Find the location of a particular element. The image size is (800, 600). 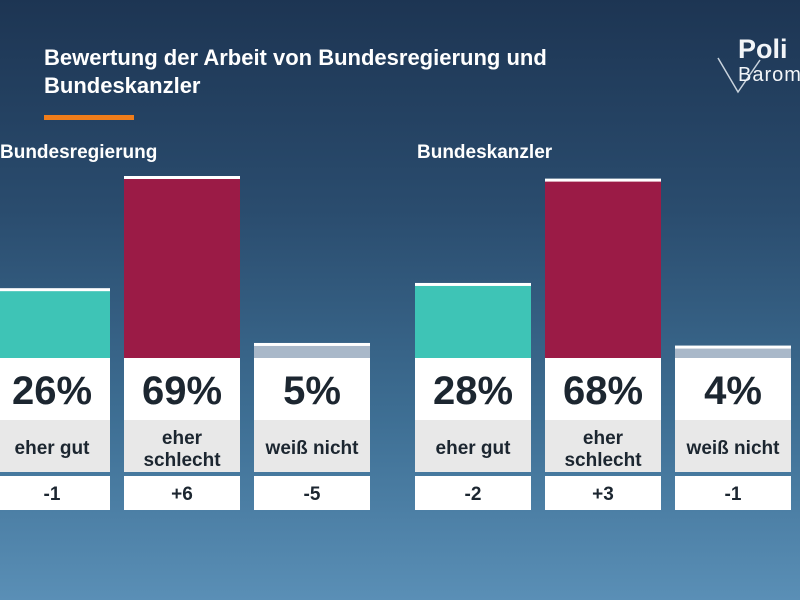

panel-title-bundesregierung: Bundesregierung is located at coordinates (79, 152).